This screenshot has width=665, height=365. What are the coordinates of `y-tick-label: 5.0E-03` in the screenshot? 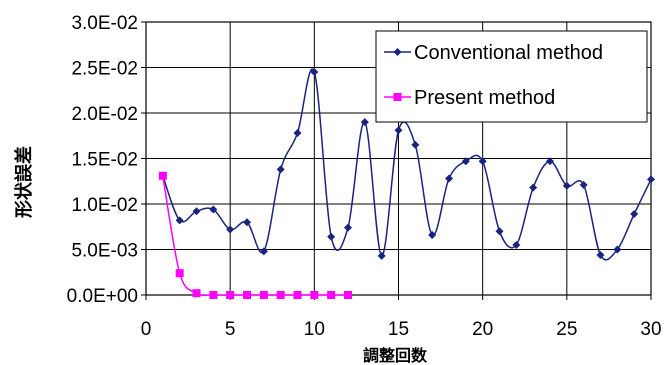 It's located at (104, 251).